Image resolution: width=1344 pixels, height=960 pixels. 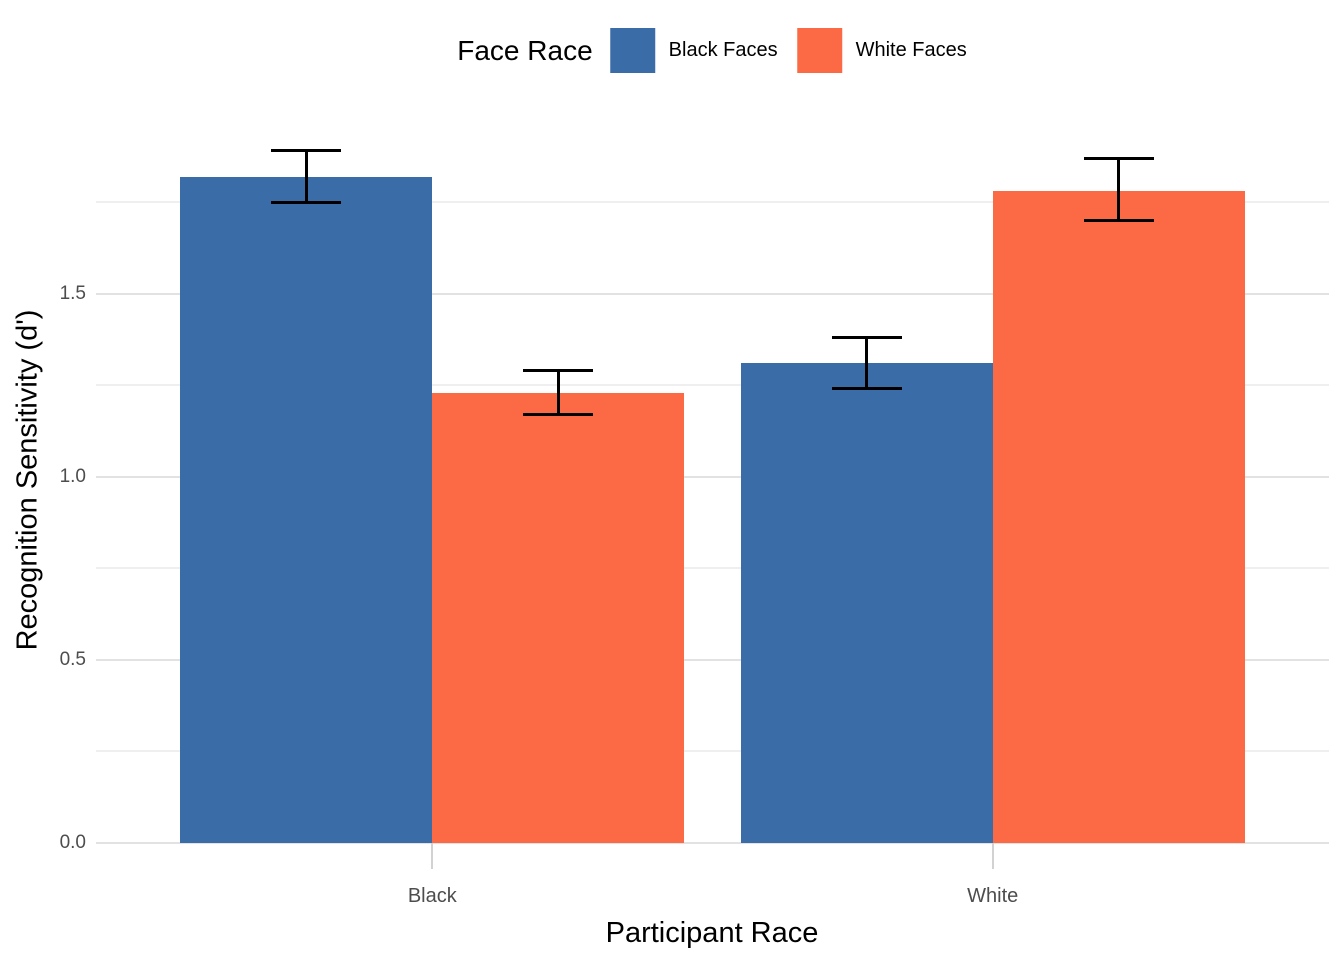 What do you see at coordinates (306, 509) in the screenshot?
I see `bar-black-black-faces` at bounding box center [306, 509].